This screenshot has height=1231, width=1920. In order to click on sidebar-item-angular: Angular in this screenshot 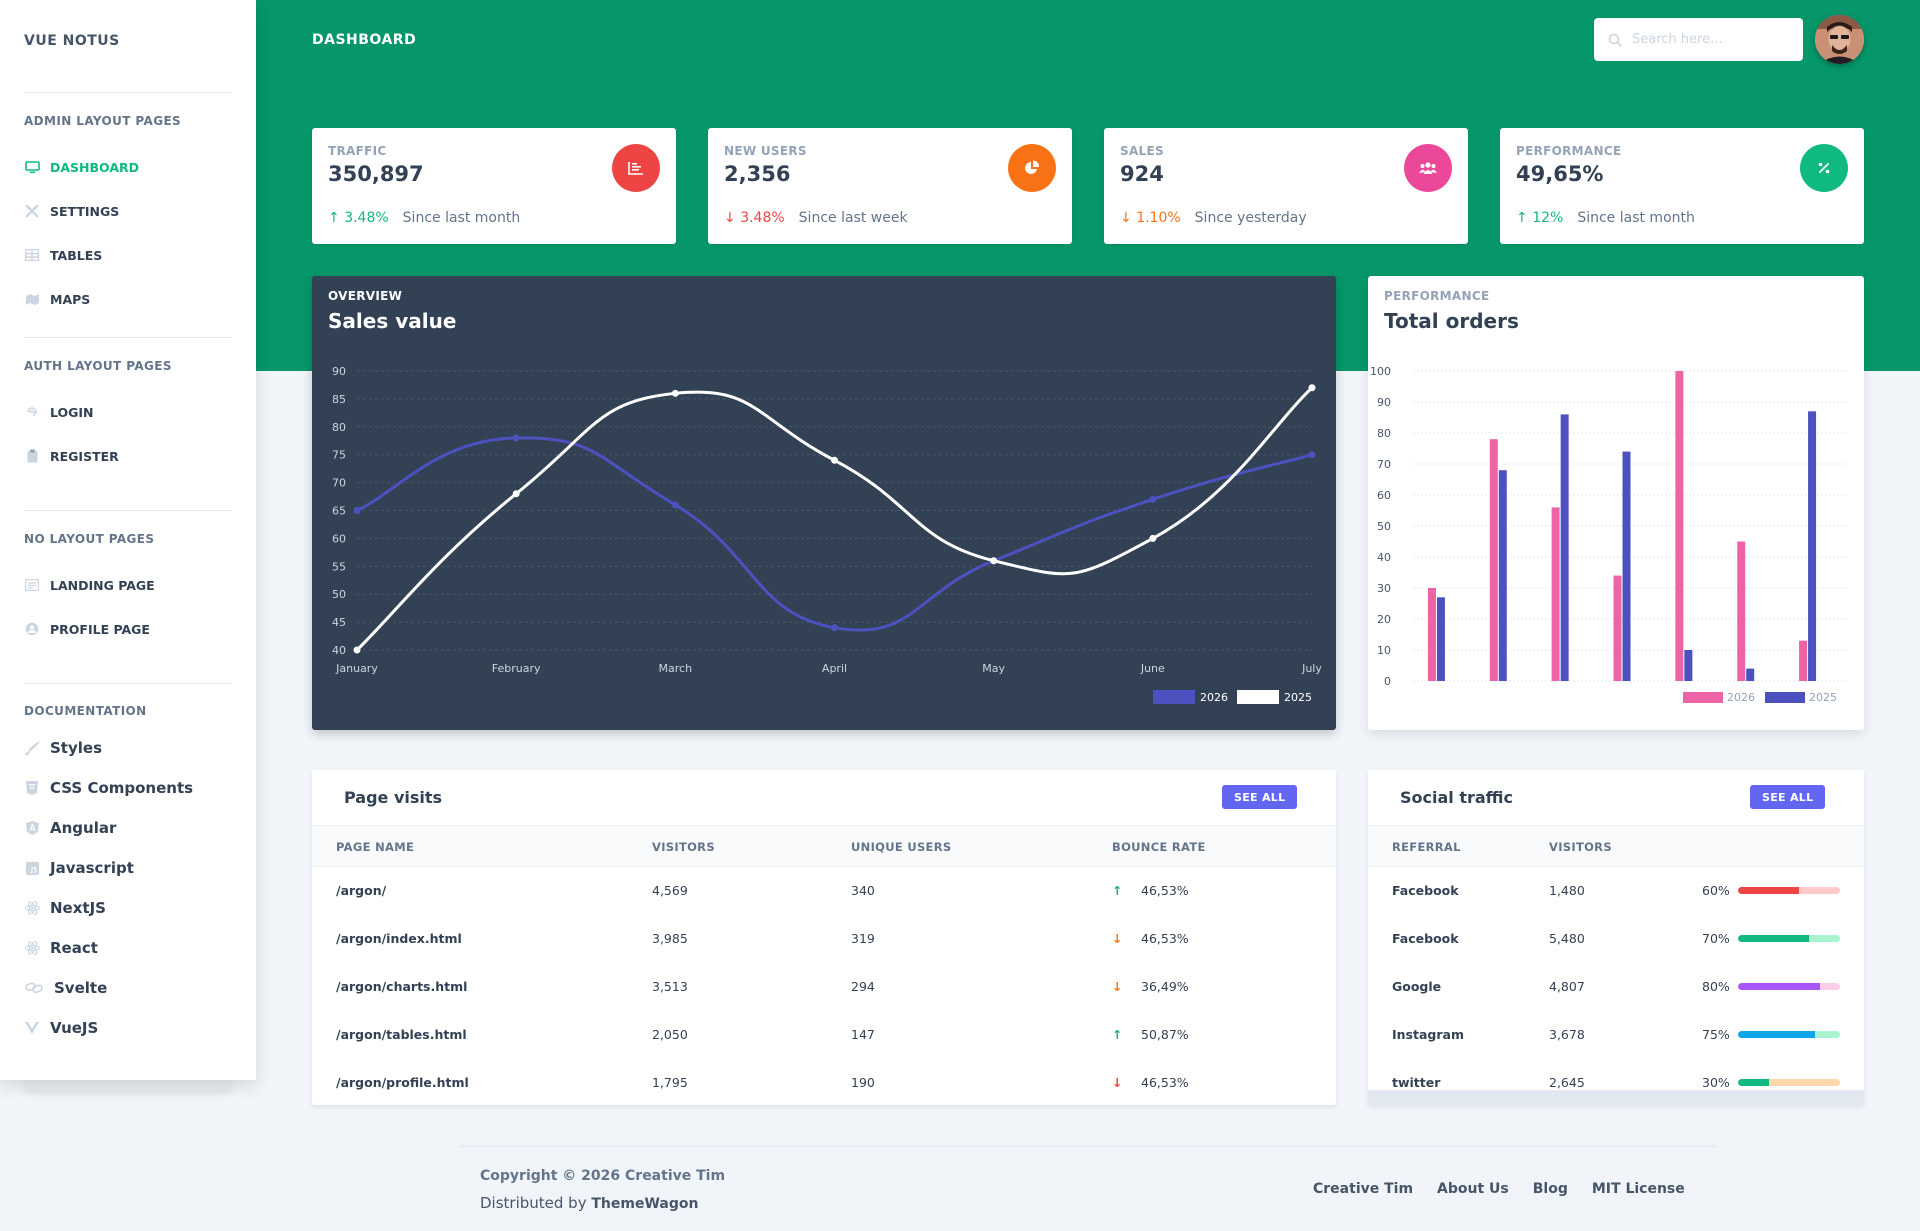, I will do `click(70, 828)`.